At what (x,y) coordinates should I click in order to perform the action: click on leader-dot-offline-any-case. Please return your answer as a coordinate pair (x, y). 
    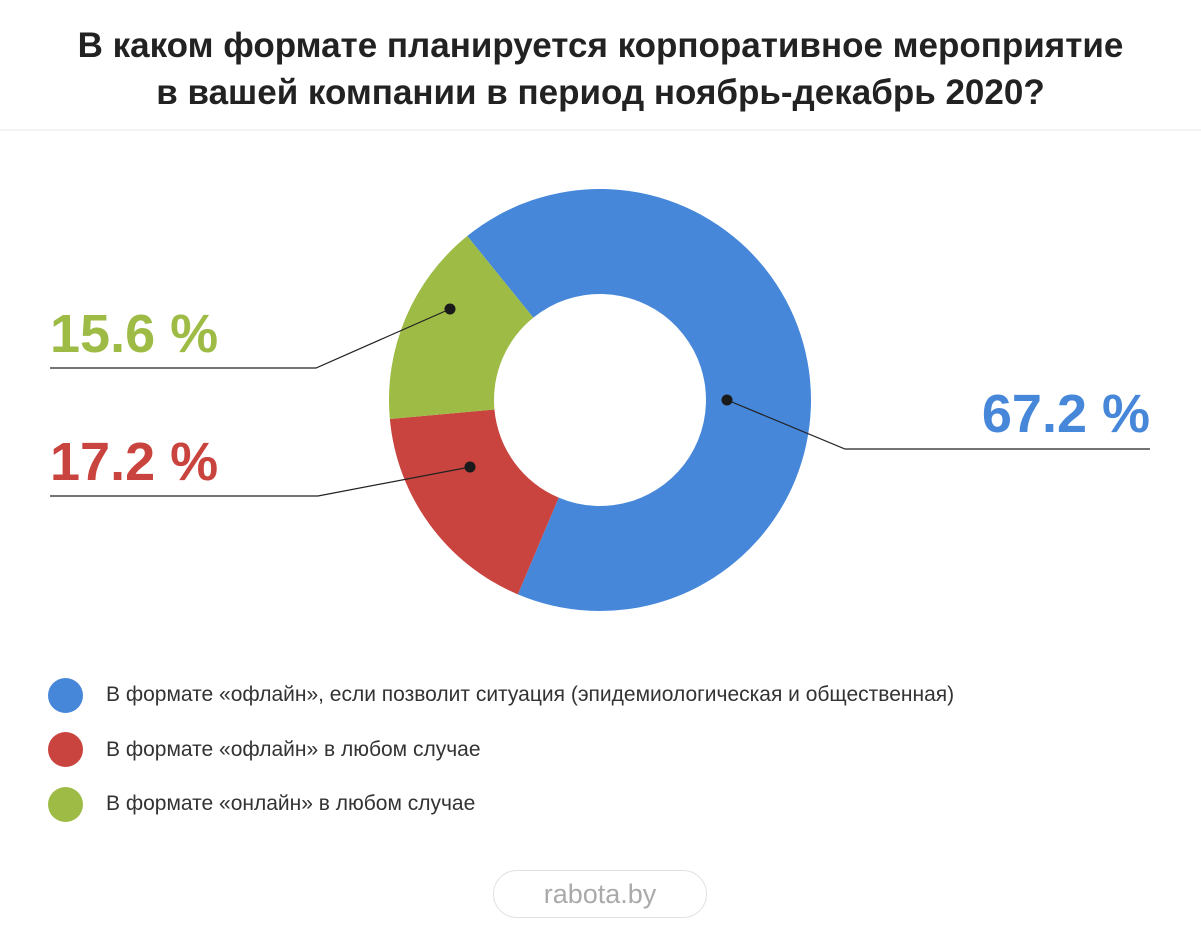
    Looking at the image, I should click on (470, 467).